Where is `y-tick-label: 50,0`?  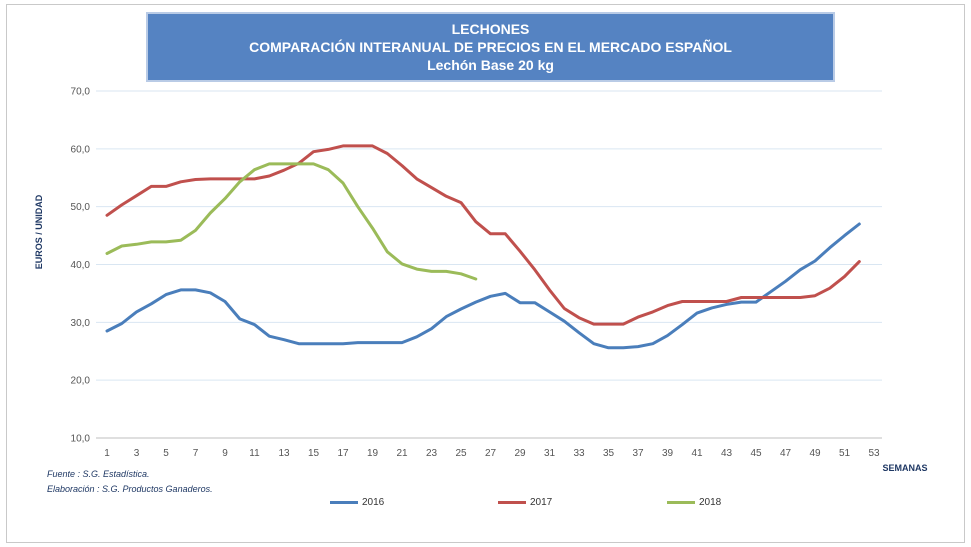 y-tick-label: 50,0 is located at coordinates (81, 207).